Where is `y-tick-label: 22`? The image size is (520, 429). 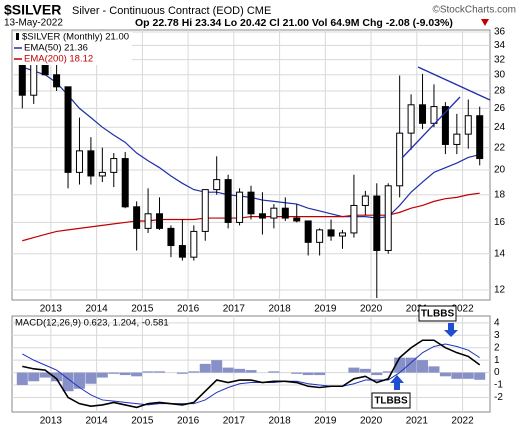 y-tick-label: 22 is located at coordinates (500, 147).